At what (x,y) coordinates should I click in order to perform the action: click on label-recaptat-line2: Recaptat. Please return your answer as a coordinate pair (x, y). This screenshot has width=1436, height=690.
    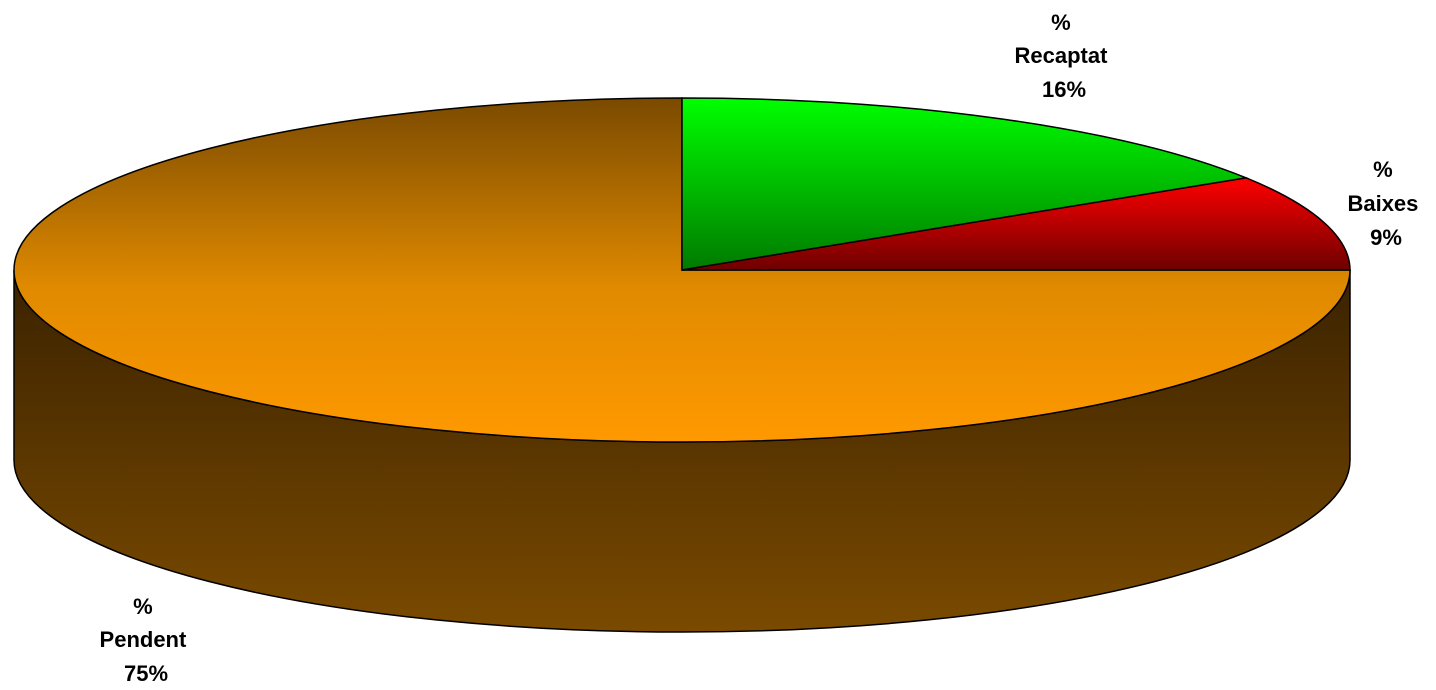
    Looking at the image, I should click on (1061, 55).